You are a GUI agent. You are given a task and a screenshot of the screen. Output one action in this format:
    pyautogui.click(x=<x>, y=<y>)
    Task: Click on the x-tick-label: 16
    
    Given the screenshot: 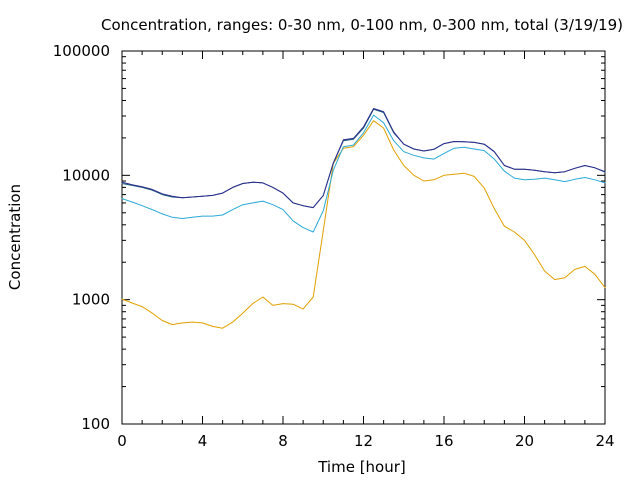 What is the action you would take?
    pyautogui.click(x=443, y=441)
    